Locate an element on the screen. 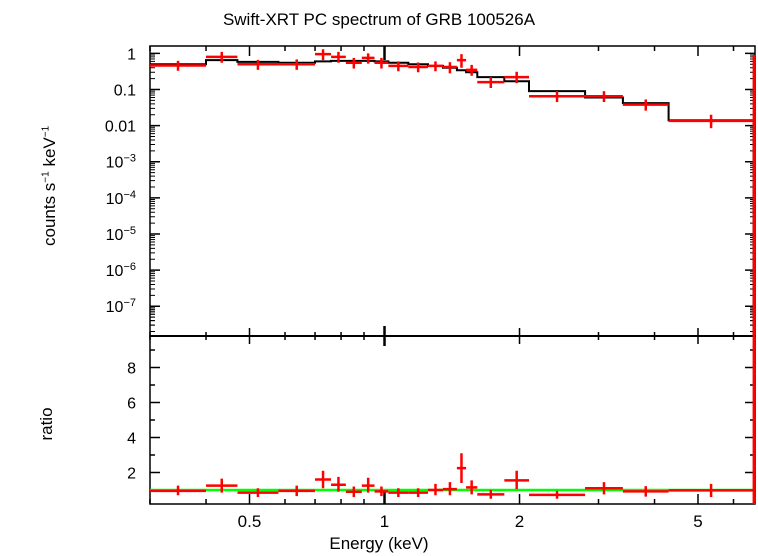  spectrum-y-tick-base: 0.1 is located at coordinates (125, 90).